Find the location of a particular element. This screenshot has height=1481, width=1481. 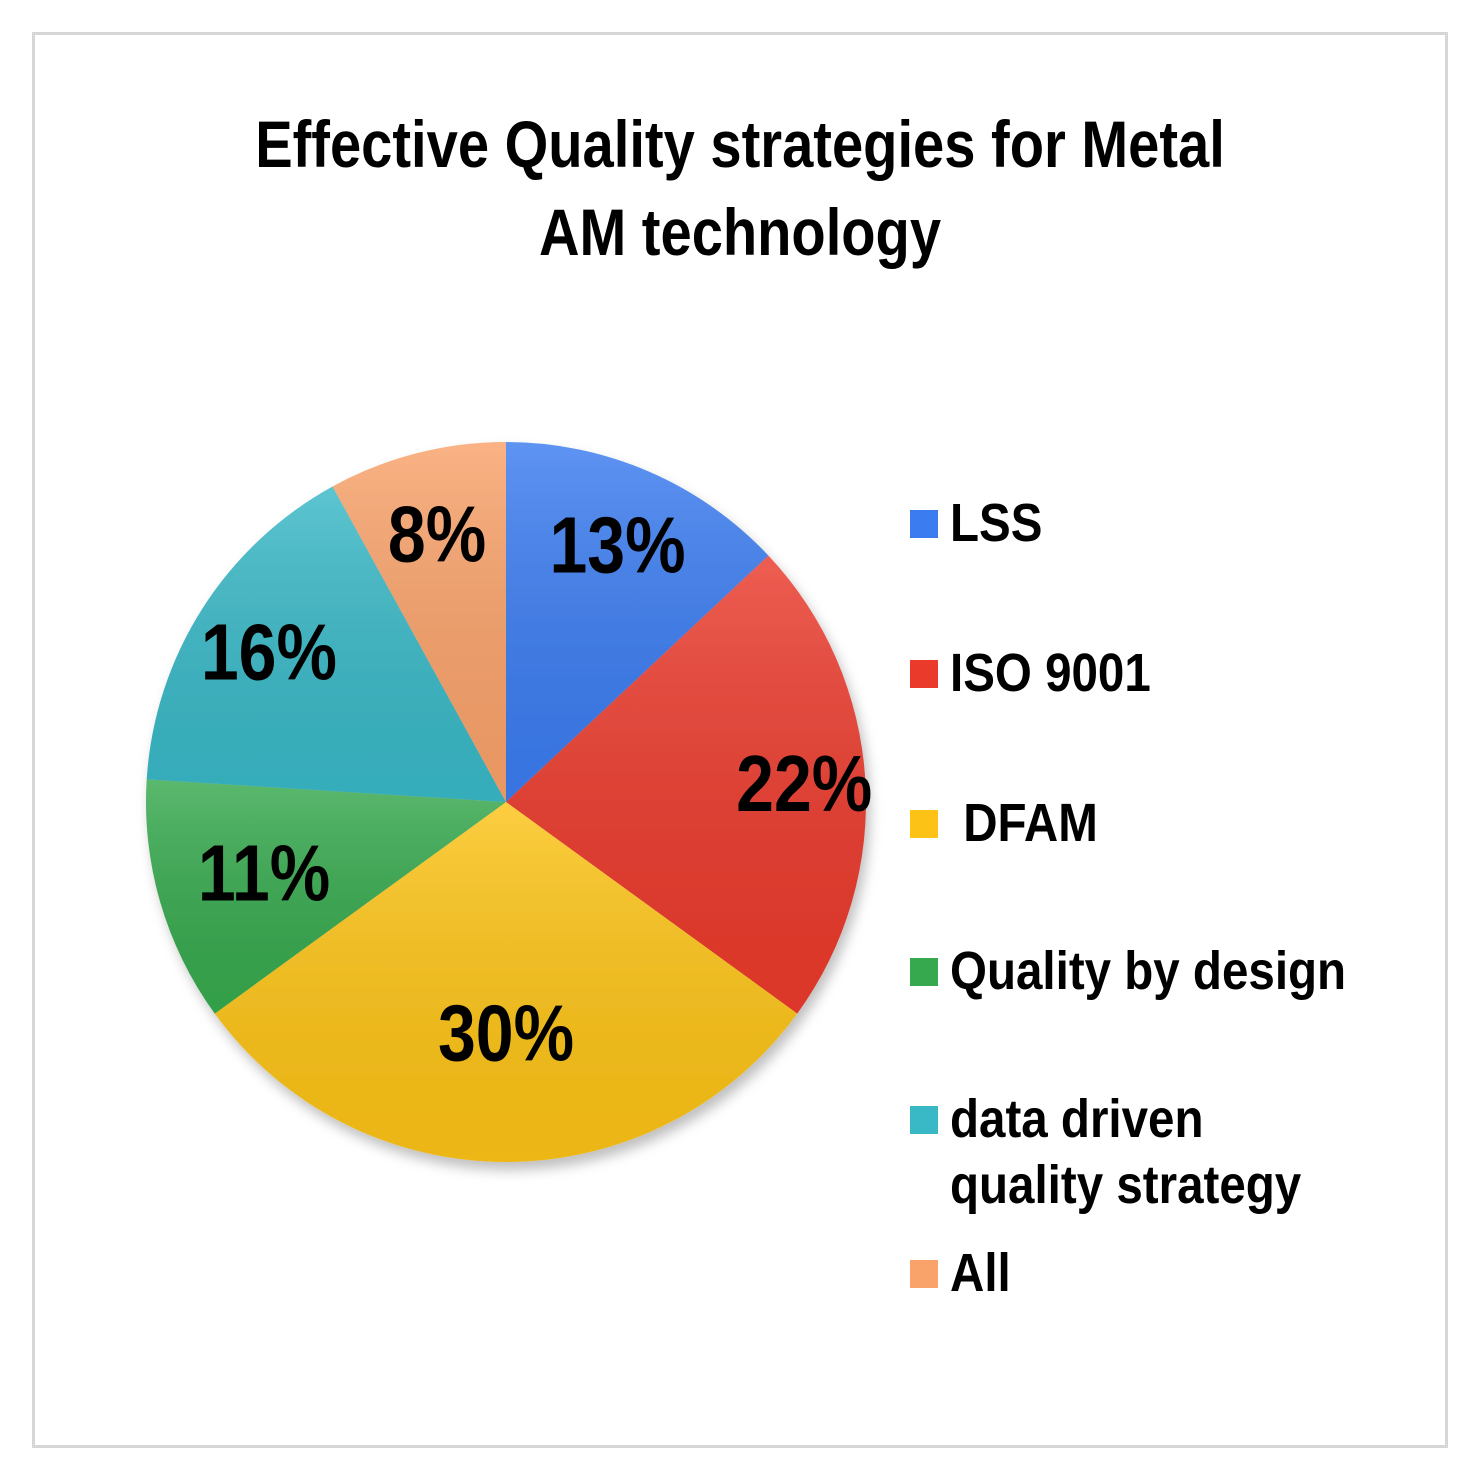

chart-title-line-2: AM technology is located at coordinates (740, 232).